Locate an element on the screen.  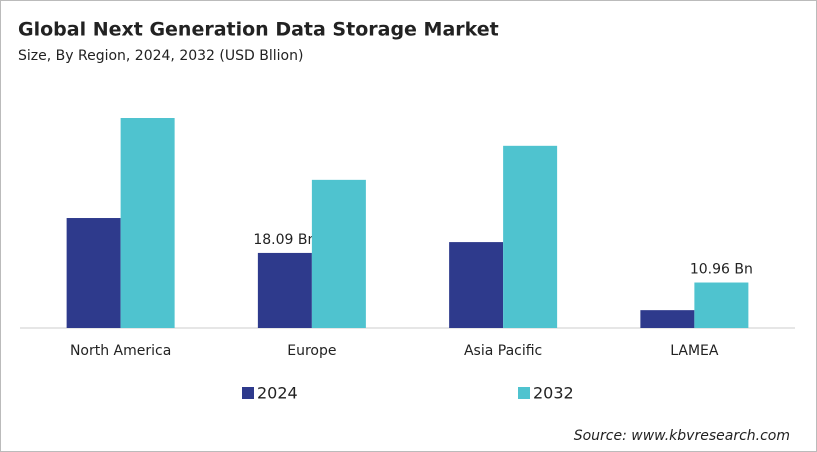
source: Source: www.kbvresearch.com is located at coordinates (682, 436).